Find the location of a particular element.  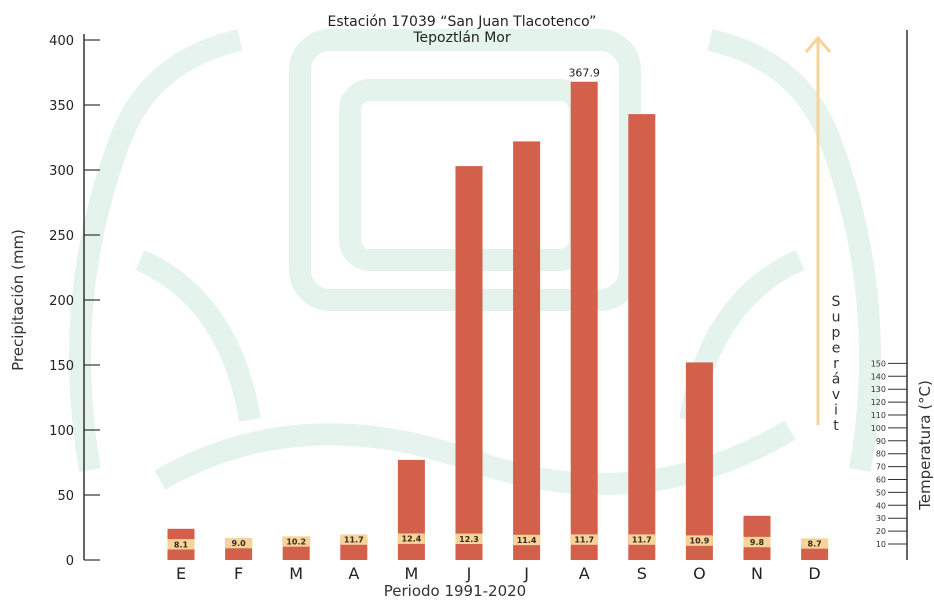

surplus-letter: á is located at coordinates (836, 380).